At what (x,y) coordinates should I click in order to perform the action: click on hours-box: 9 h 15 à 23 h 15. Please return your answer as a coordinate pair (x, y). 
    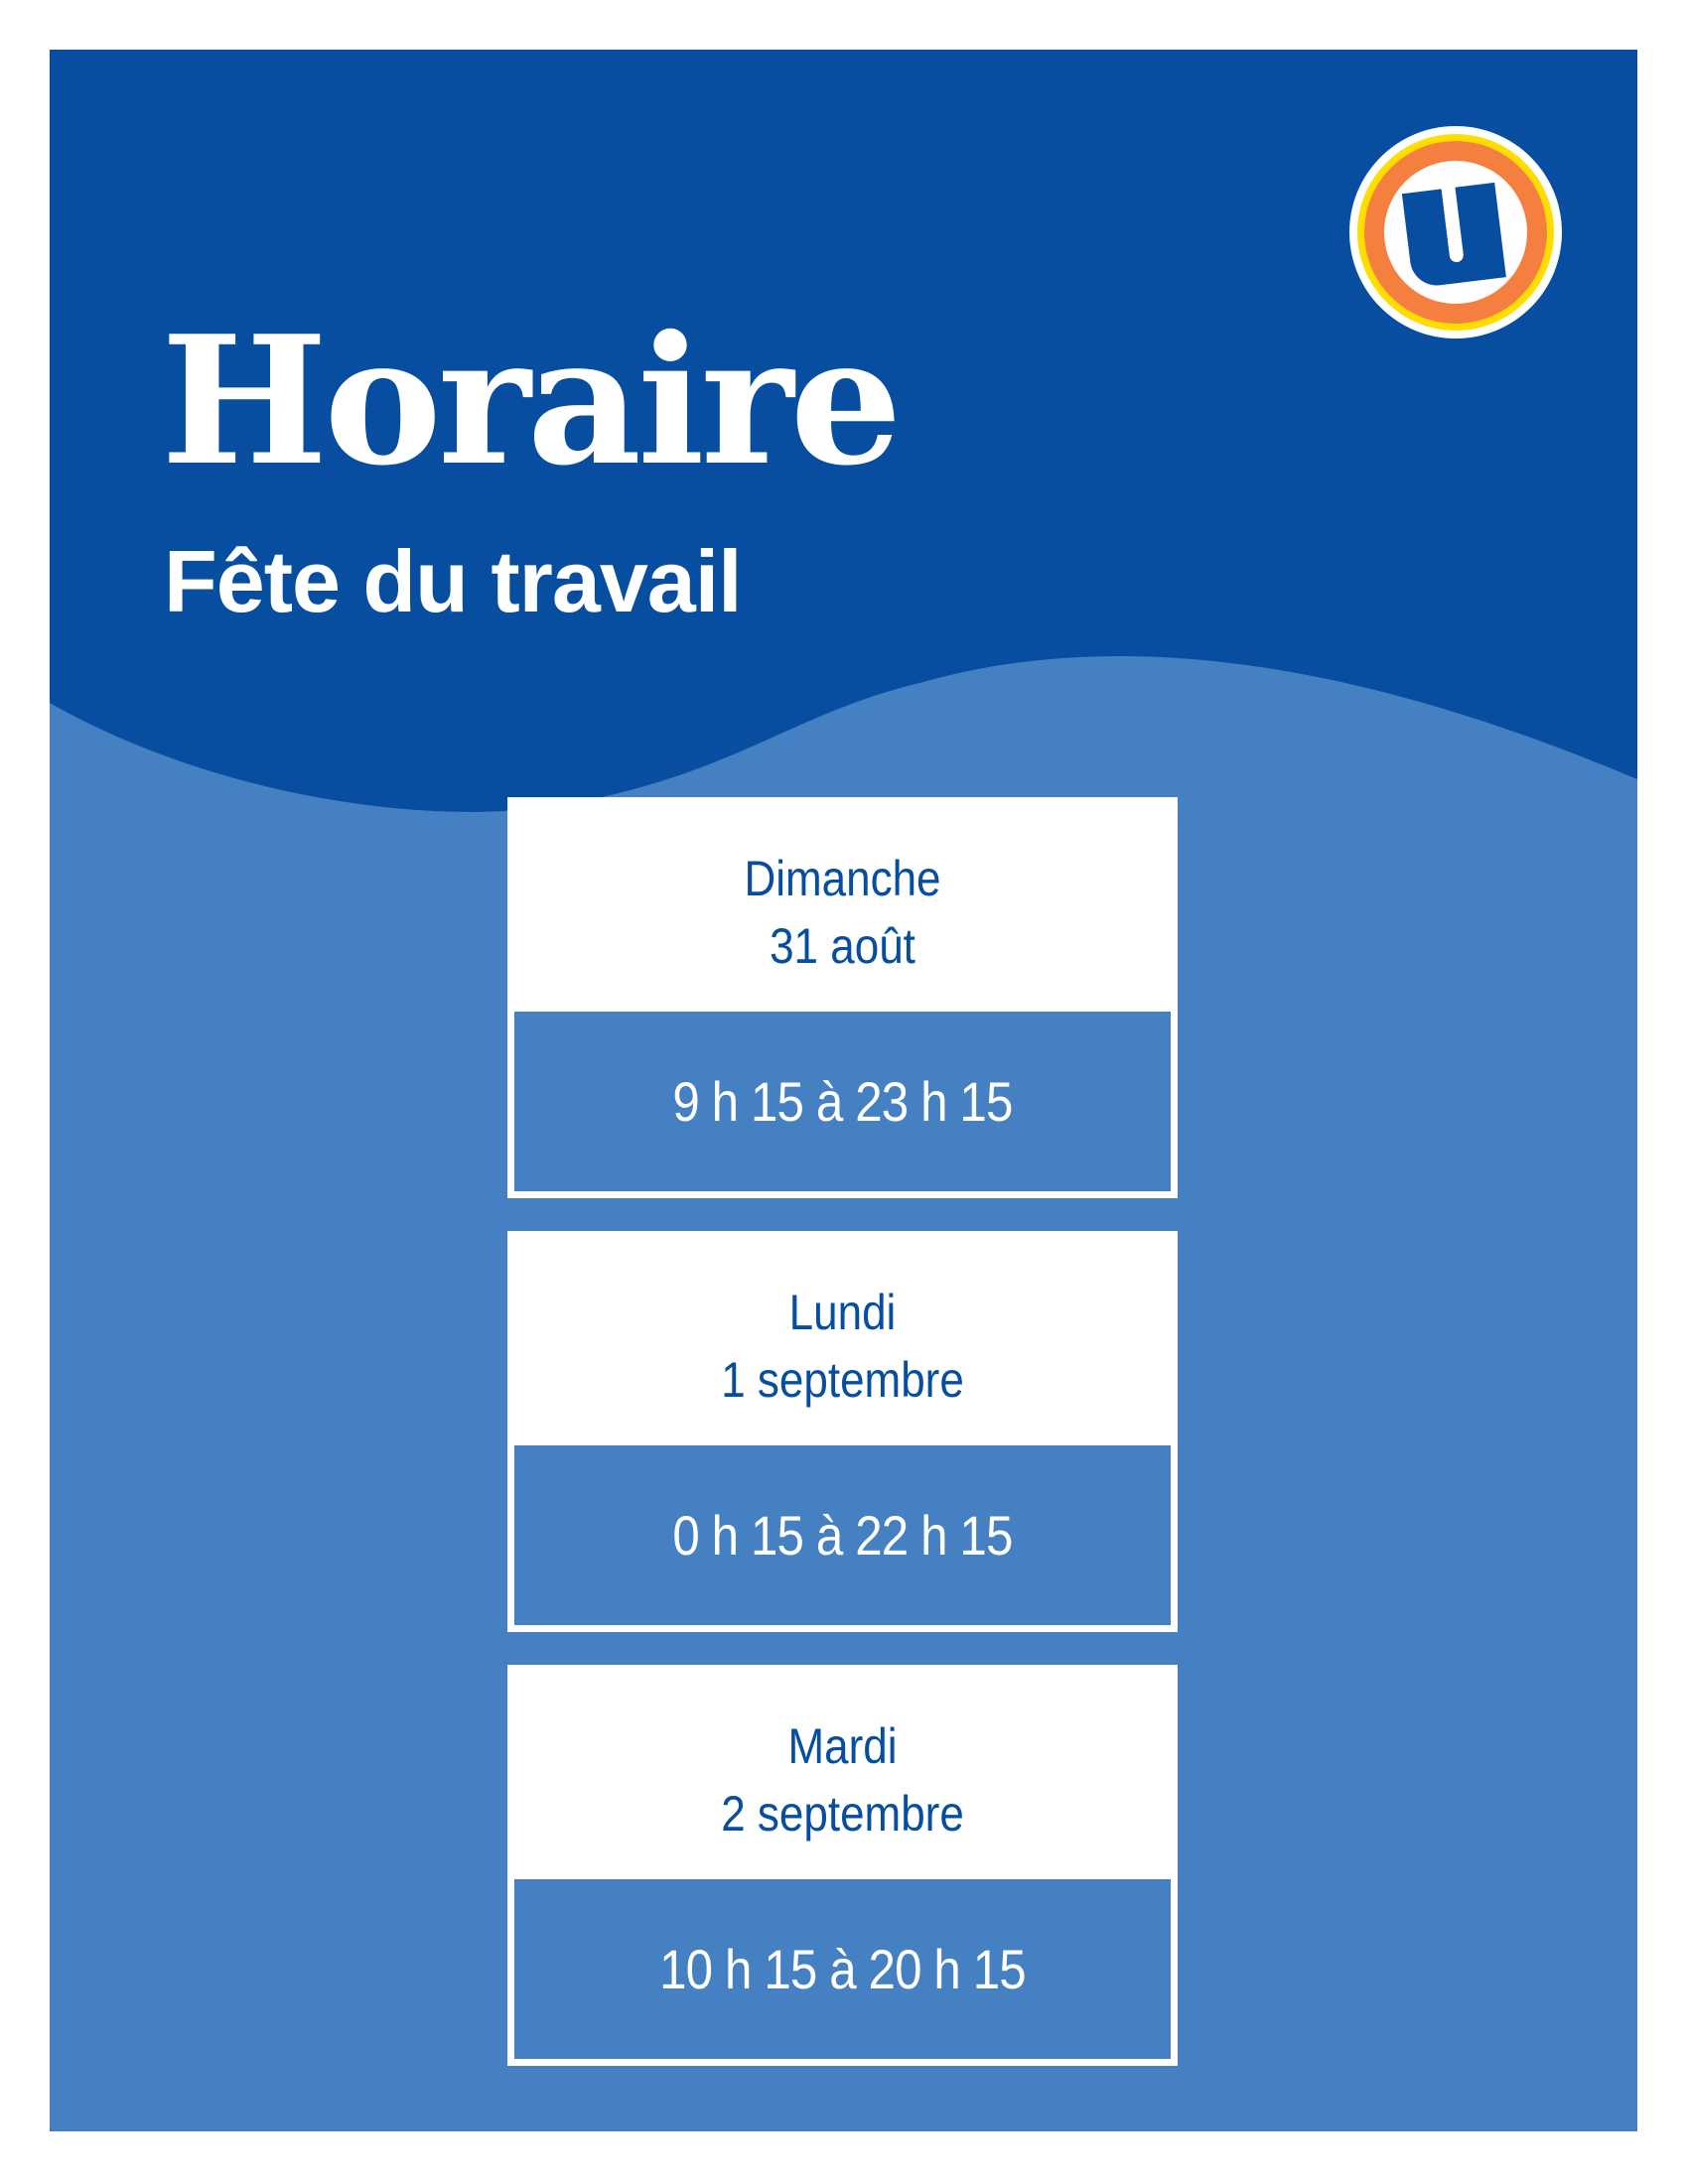
    Looking at the image, I should click on (842, 1101).